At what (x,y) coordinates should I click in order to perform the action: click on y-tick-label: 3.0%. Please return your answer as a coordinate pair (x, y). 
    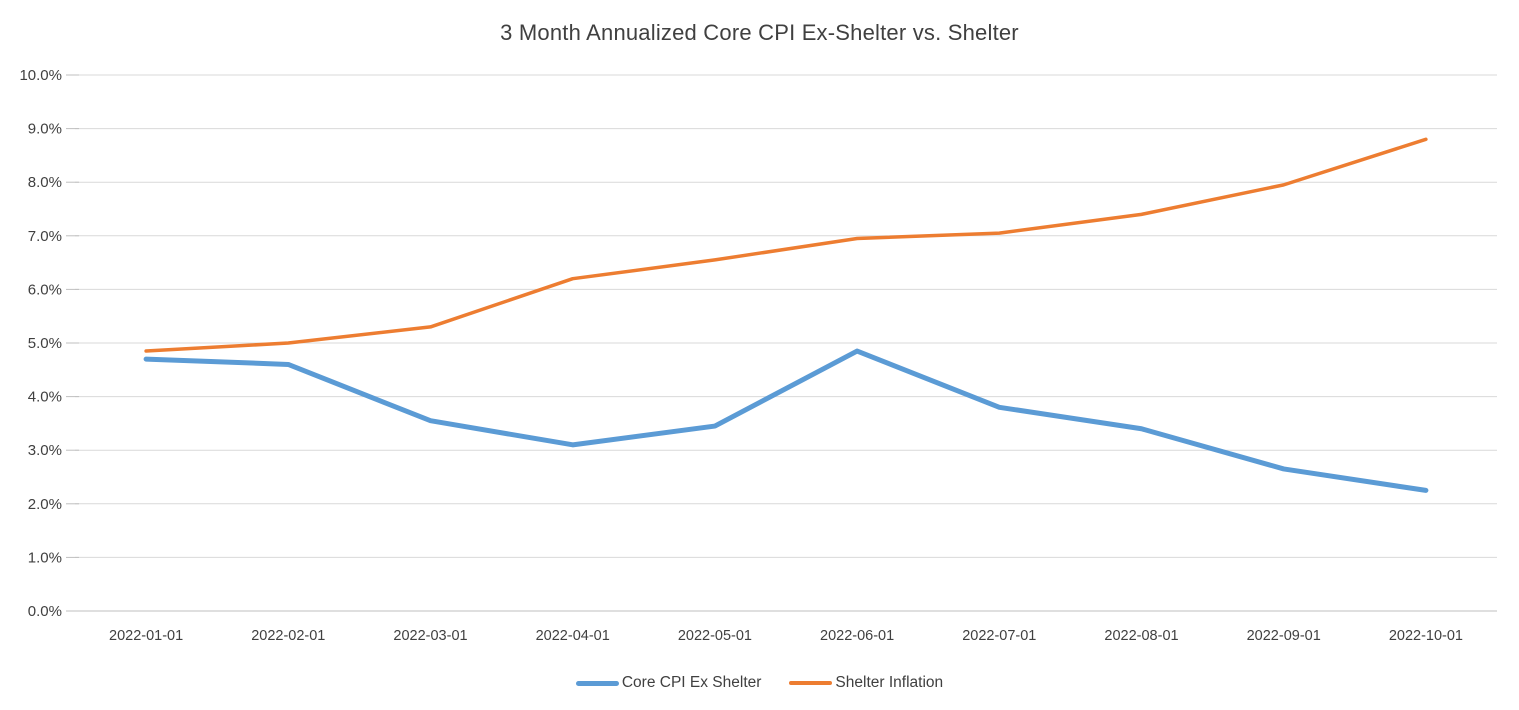
    Looking at the image, I should click on (45, 450).